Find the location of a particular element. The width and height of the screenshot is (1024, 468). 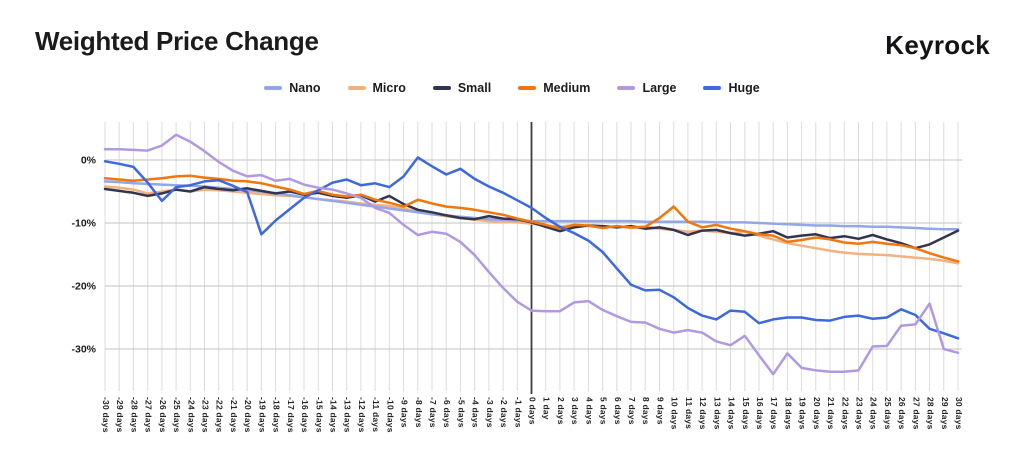

legend-item-huge: Huge is located at coordinates (731, 88).